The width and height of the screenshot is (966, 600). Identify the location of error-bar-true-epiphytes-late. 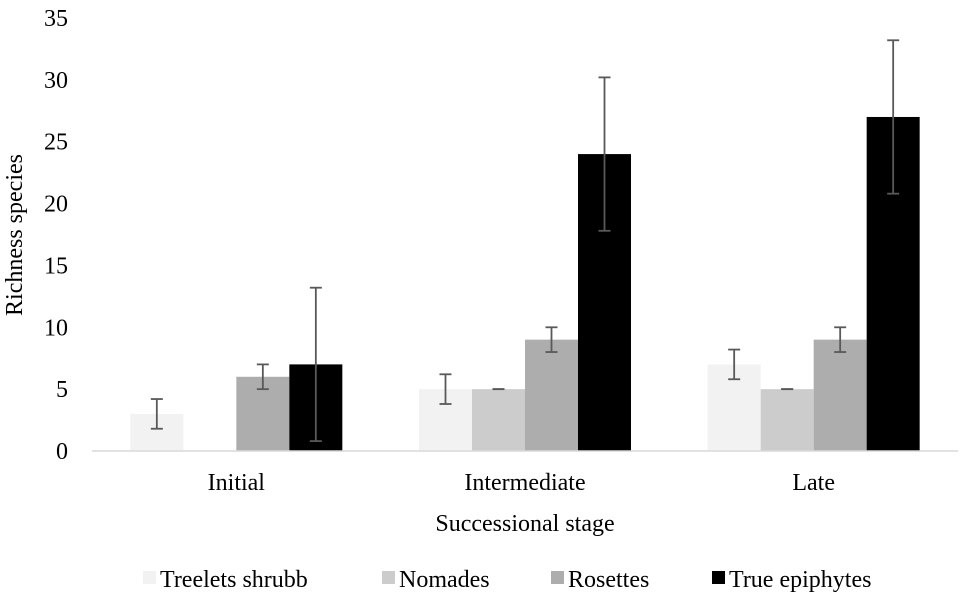
(893, 117).